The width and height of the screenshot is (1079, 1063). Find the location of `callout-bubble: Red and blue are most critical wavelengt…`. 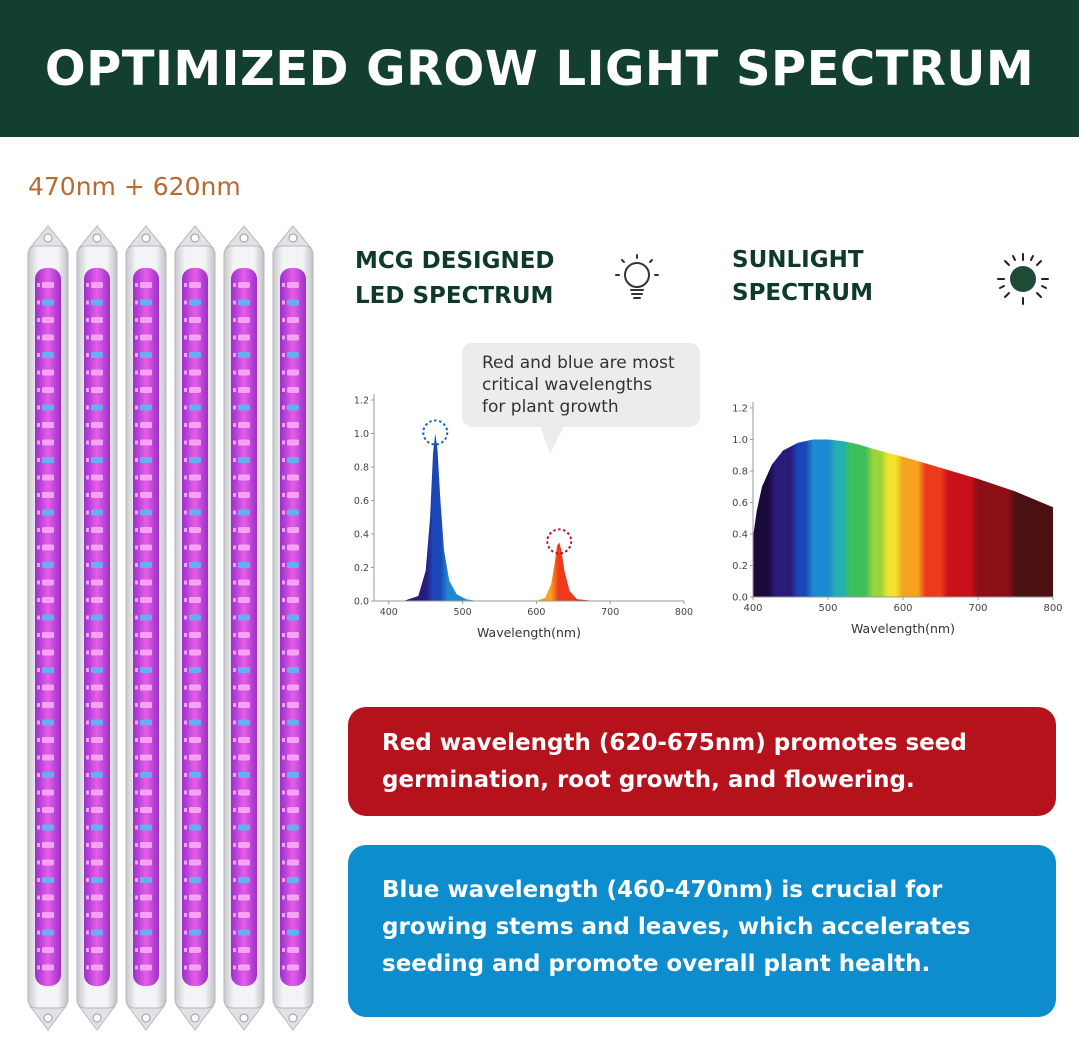

callout-bubble: Red and blue are most critical wavelengt… is located at coordinates (581, 385).